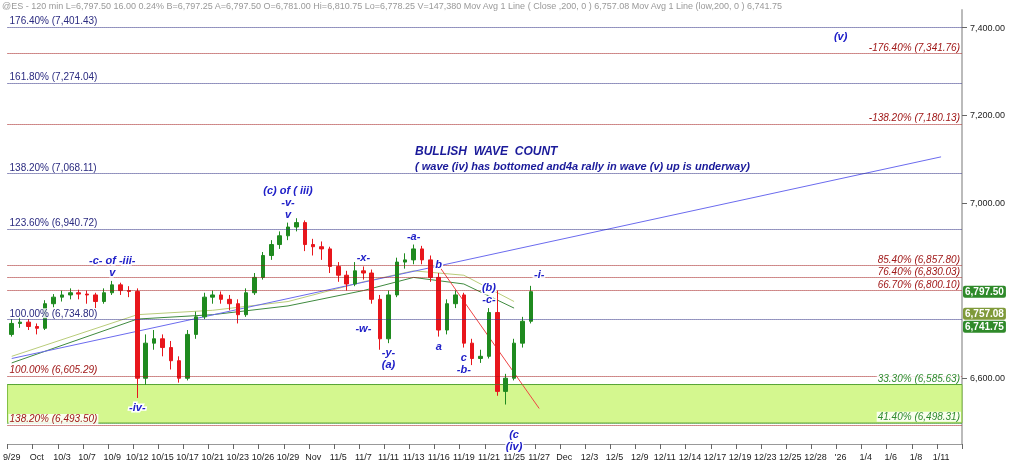 This screenshot has width=1024, height=470. Describe the element at coordinates (288, 201) in the screenshot. I see `annotation: (c) of ( iii) -v- v` at that location.